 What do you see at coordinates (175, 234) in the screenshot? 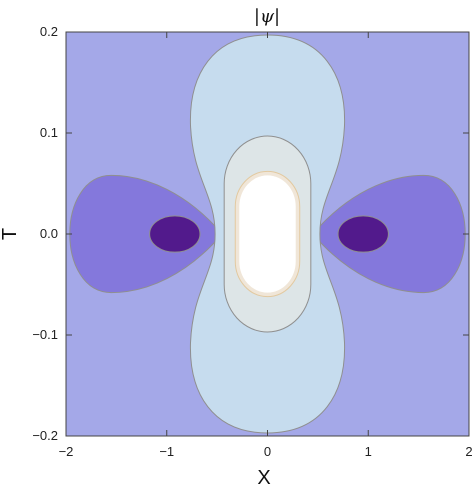
I see `left-dip-contour` at bounding box center [175, 234].